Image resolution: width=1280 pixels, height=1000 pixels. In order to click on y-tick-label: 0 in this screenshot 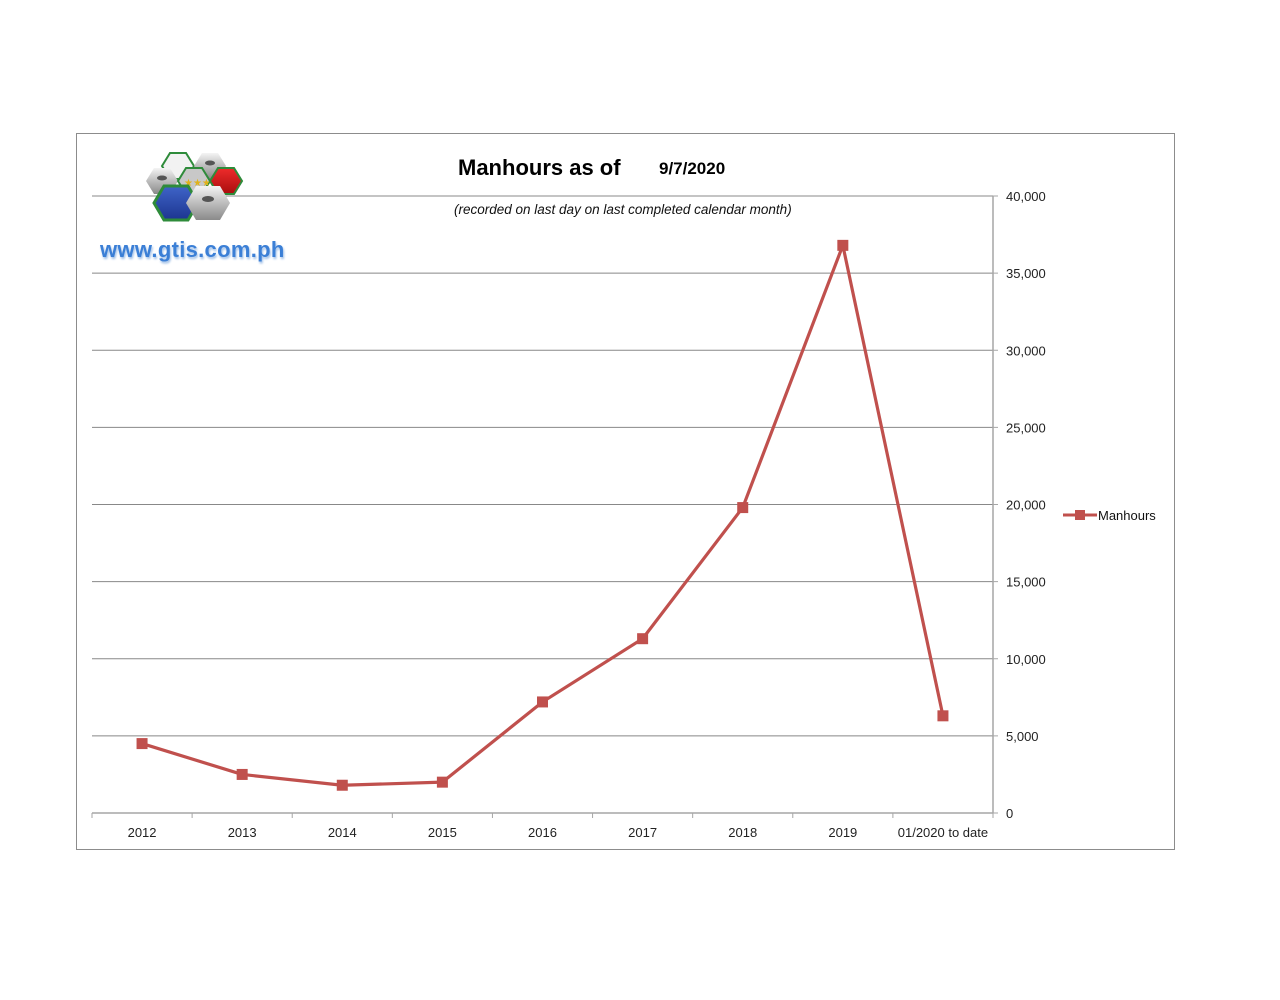, I will do `click(1009, 813)`.